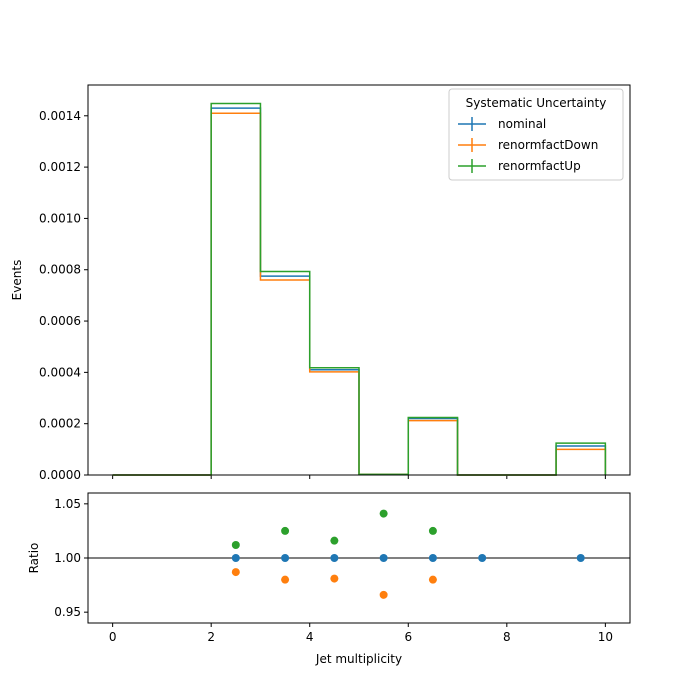 The image size is (700, 700). Describe the element at coordinates (113, 637) in the screenshot. I see `ratio-x-tick-label: 0` at that location.